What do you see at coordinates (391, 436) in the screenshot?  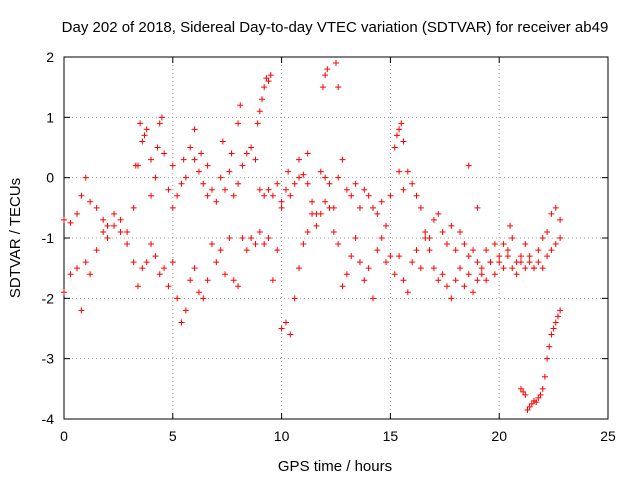 I see `x-tick-label: 15` at bounding box center [391, 436].